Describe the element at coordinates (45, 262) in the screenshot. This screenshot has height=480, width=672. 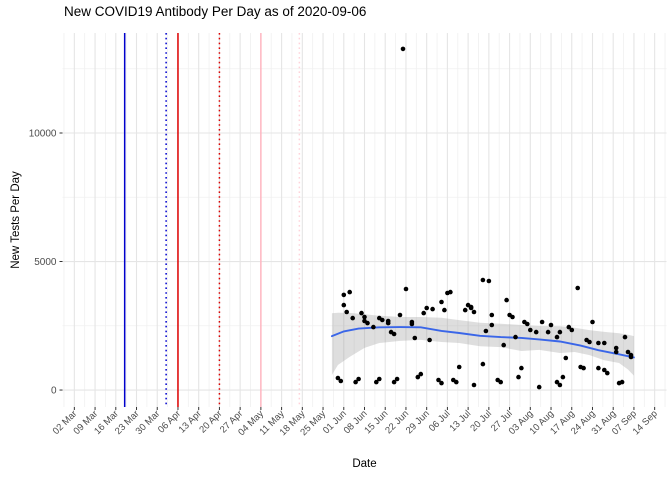
I see `y-tick-label: 5000` at that location.